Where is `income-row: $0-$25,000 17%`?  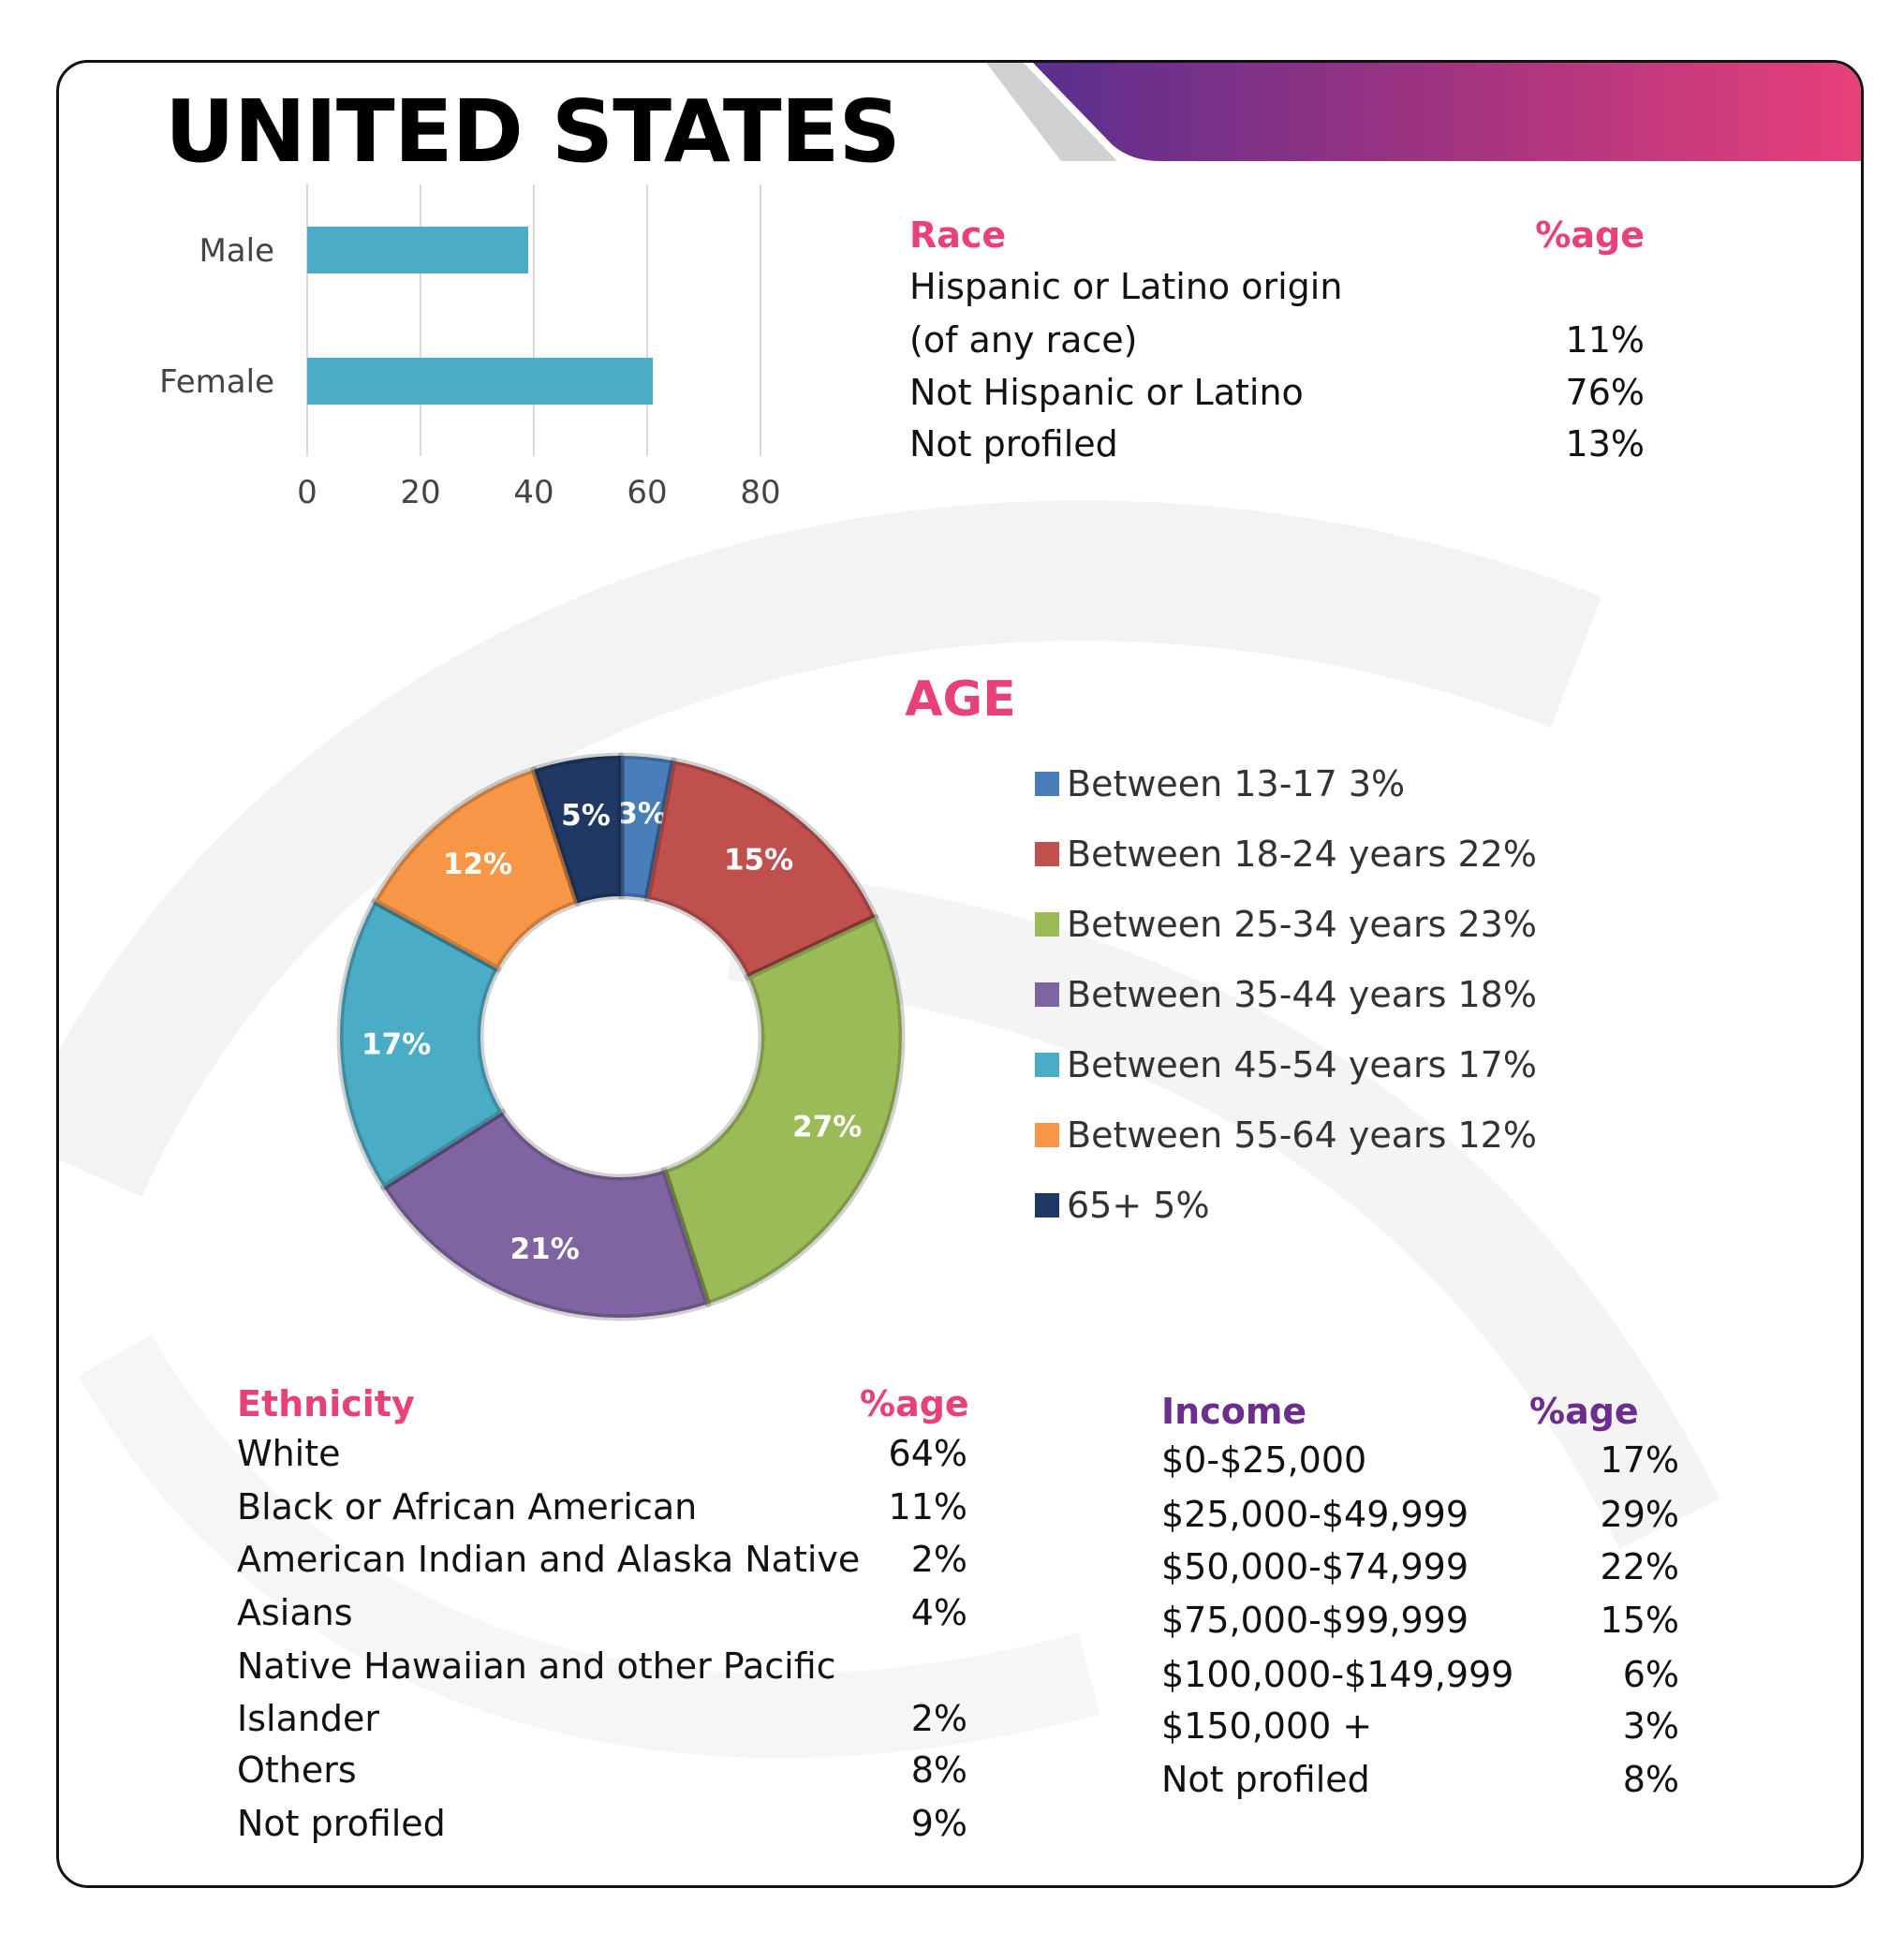
income-row: $0-$25,000 17% is located at coordinates (1420, 1462).